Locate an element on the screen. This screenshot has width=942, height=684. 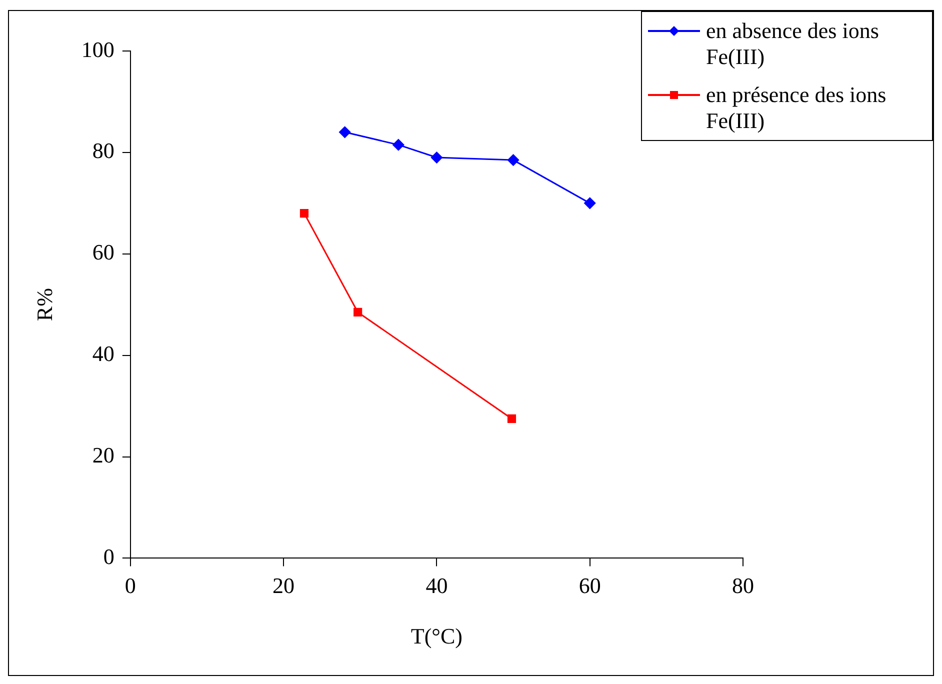
legend-label: en présence des ions Fe(III) is located at coordinates (797, 108).